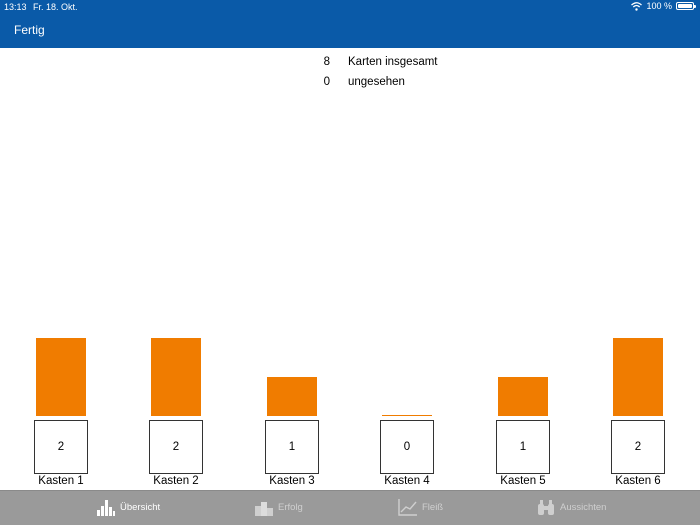 The image size is (700, 525). Describe the element at coordinates (350, 507) in the screenshot. I see `tab-bar: Übersicht Erfolg Fleiß Aussichten` at that location.